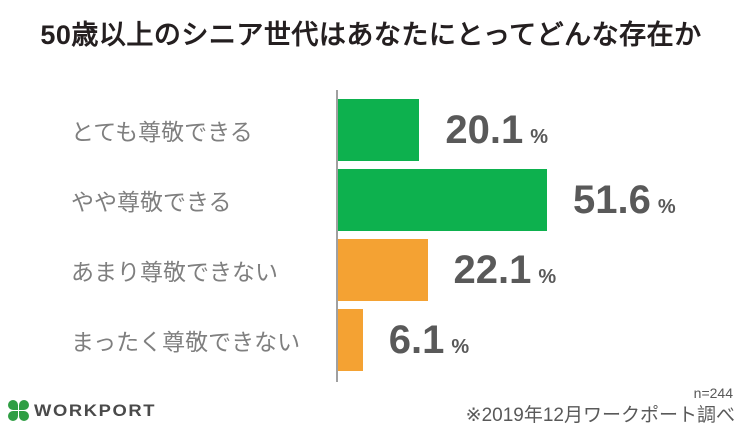  What do you see at coordinates (18, 410) in the screenshot?
I see `clover-icon` at bounding box center [18, 410].